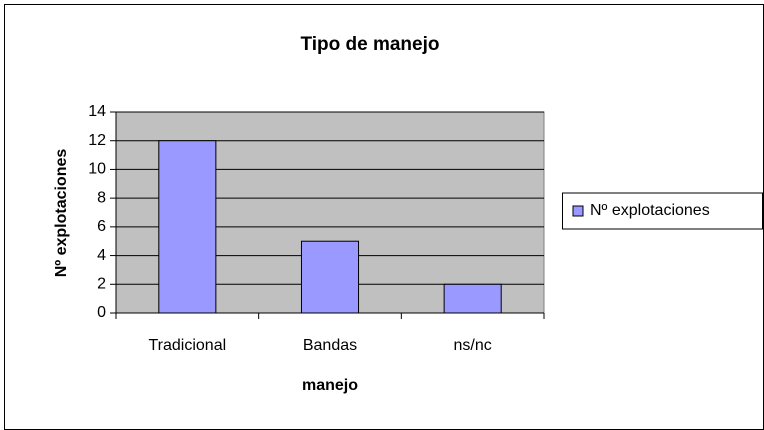 The image size is (764, 430). Describe the element at coordinates (97, 111) in the screenshot. I see `y-tick-label: 14` at that location.